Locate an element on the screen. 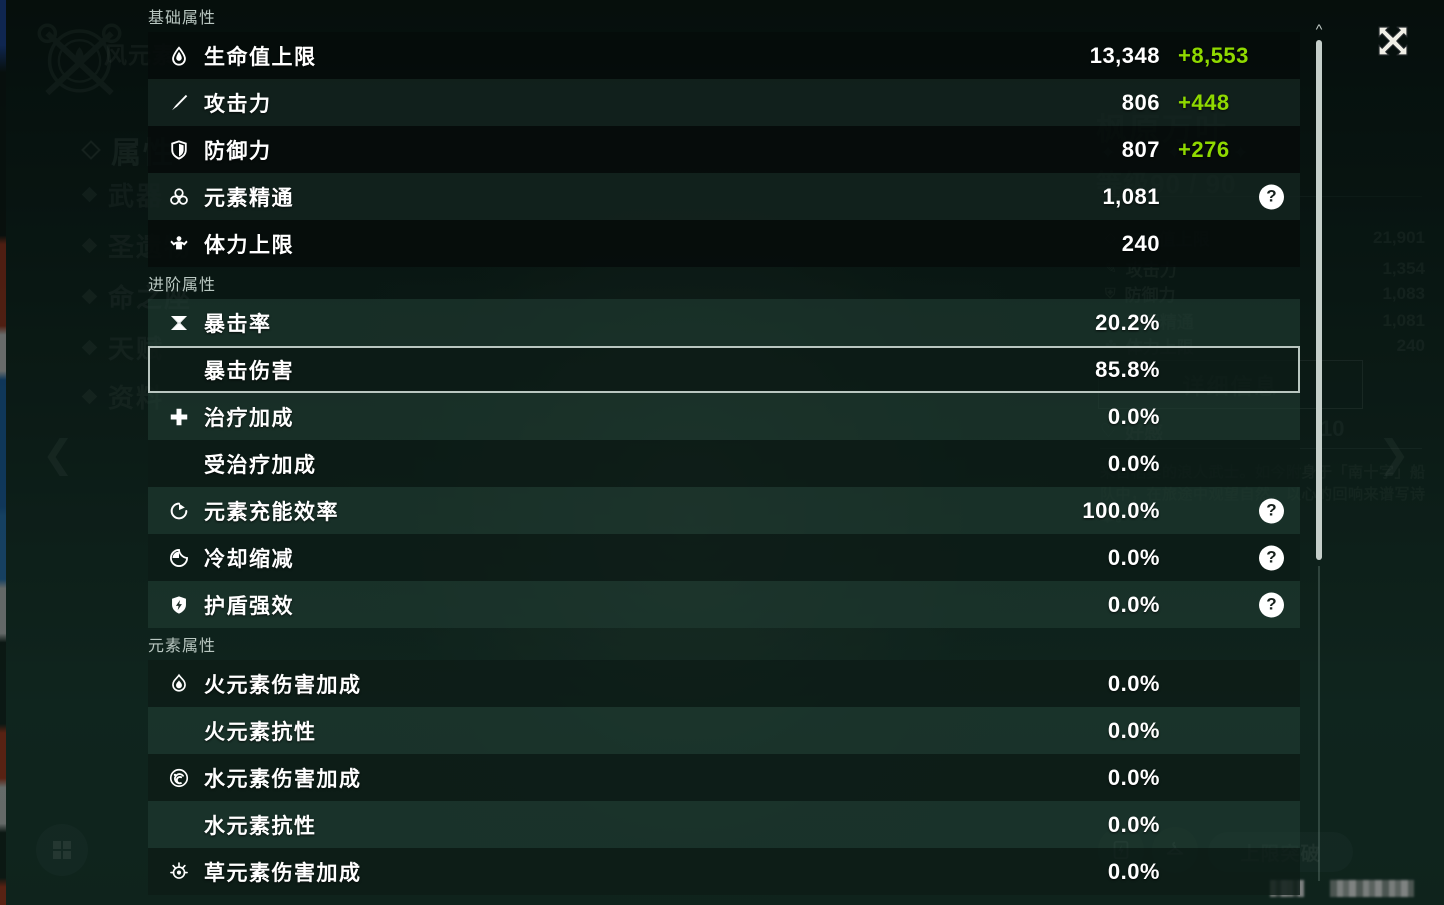 The height and width of the screenshot is (905, 1444). bg-stat-value: 240 is located at coordinates (1410, 345).